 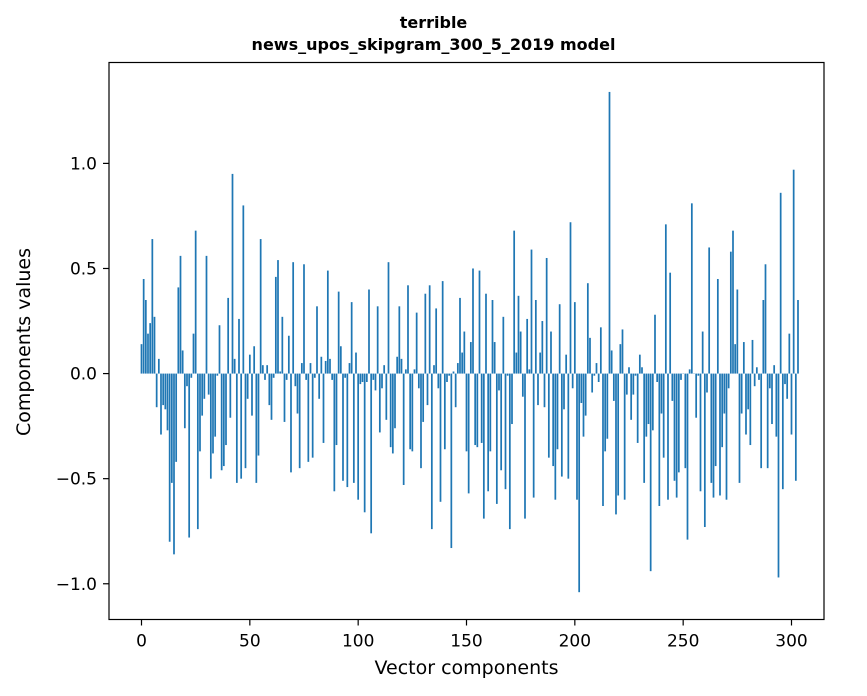 I want to click on y-tick-label: 1.0, so click(x=83, y=164).